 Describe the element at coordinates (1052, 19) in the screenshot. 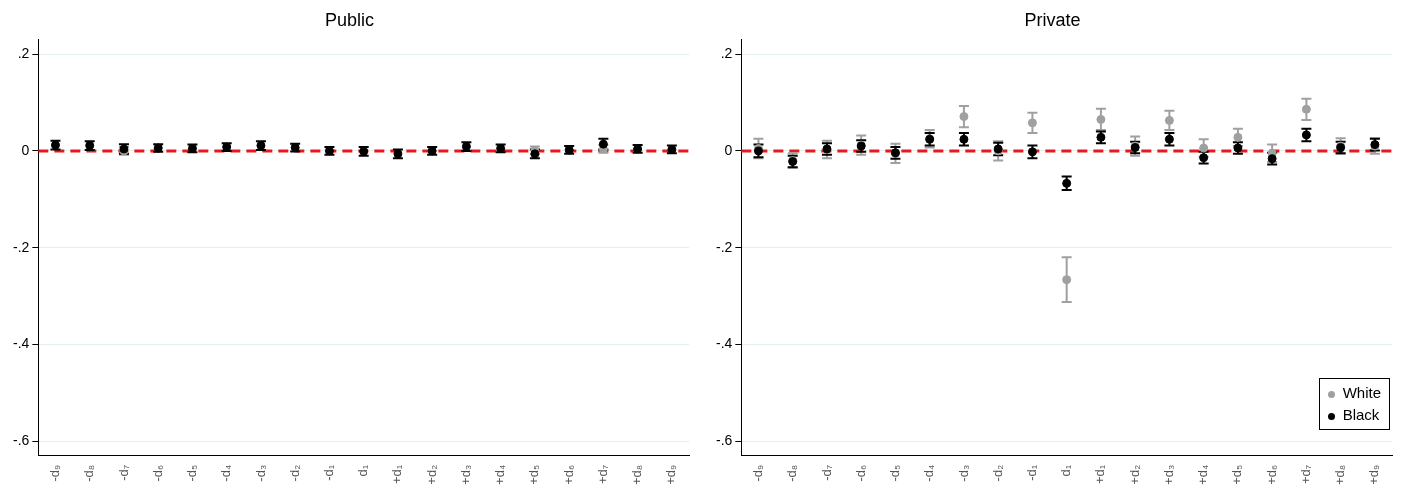

I see `chart-title: Private` at that location.